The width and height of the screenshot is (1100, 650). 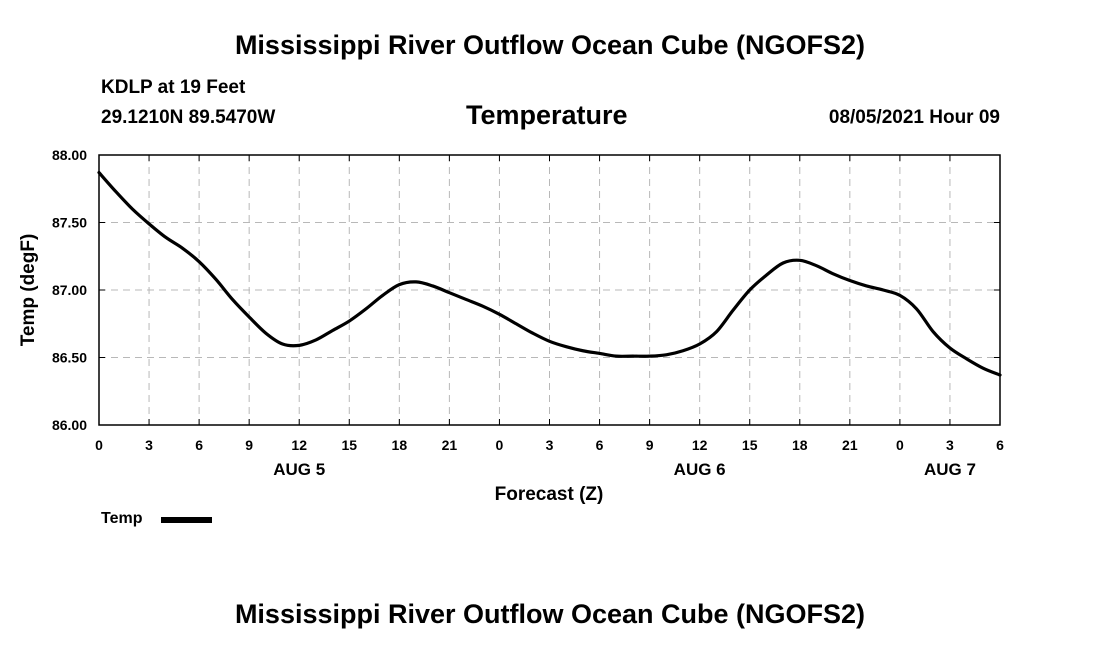 What do you see at coordinates (700, 469) in the screenshot?
I see `day-label: AUG 6` at bounding box center [700, 469].